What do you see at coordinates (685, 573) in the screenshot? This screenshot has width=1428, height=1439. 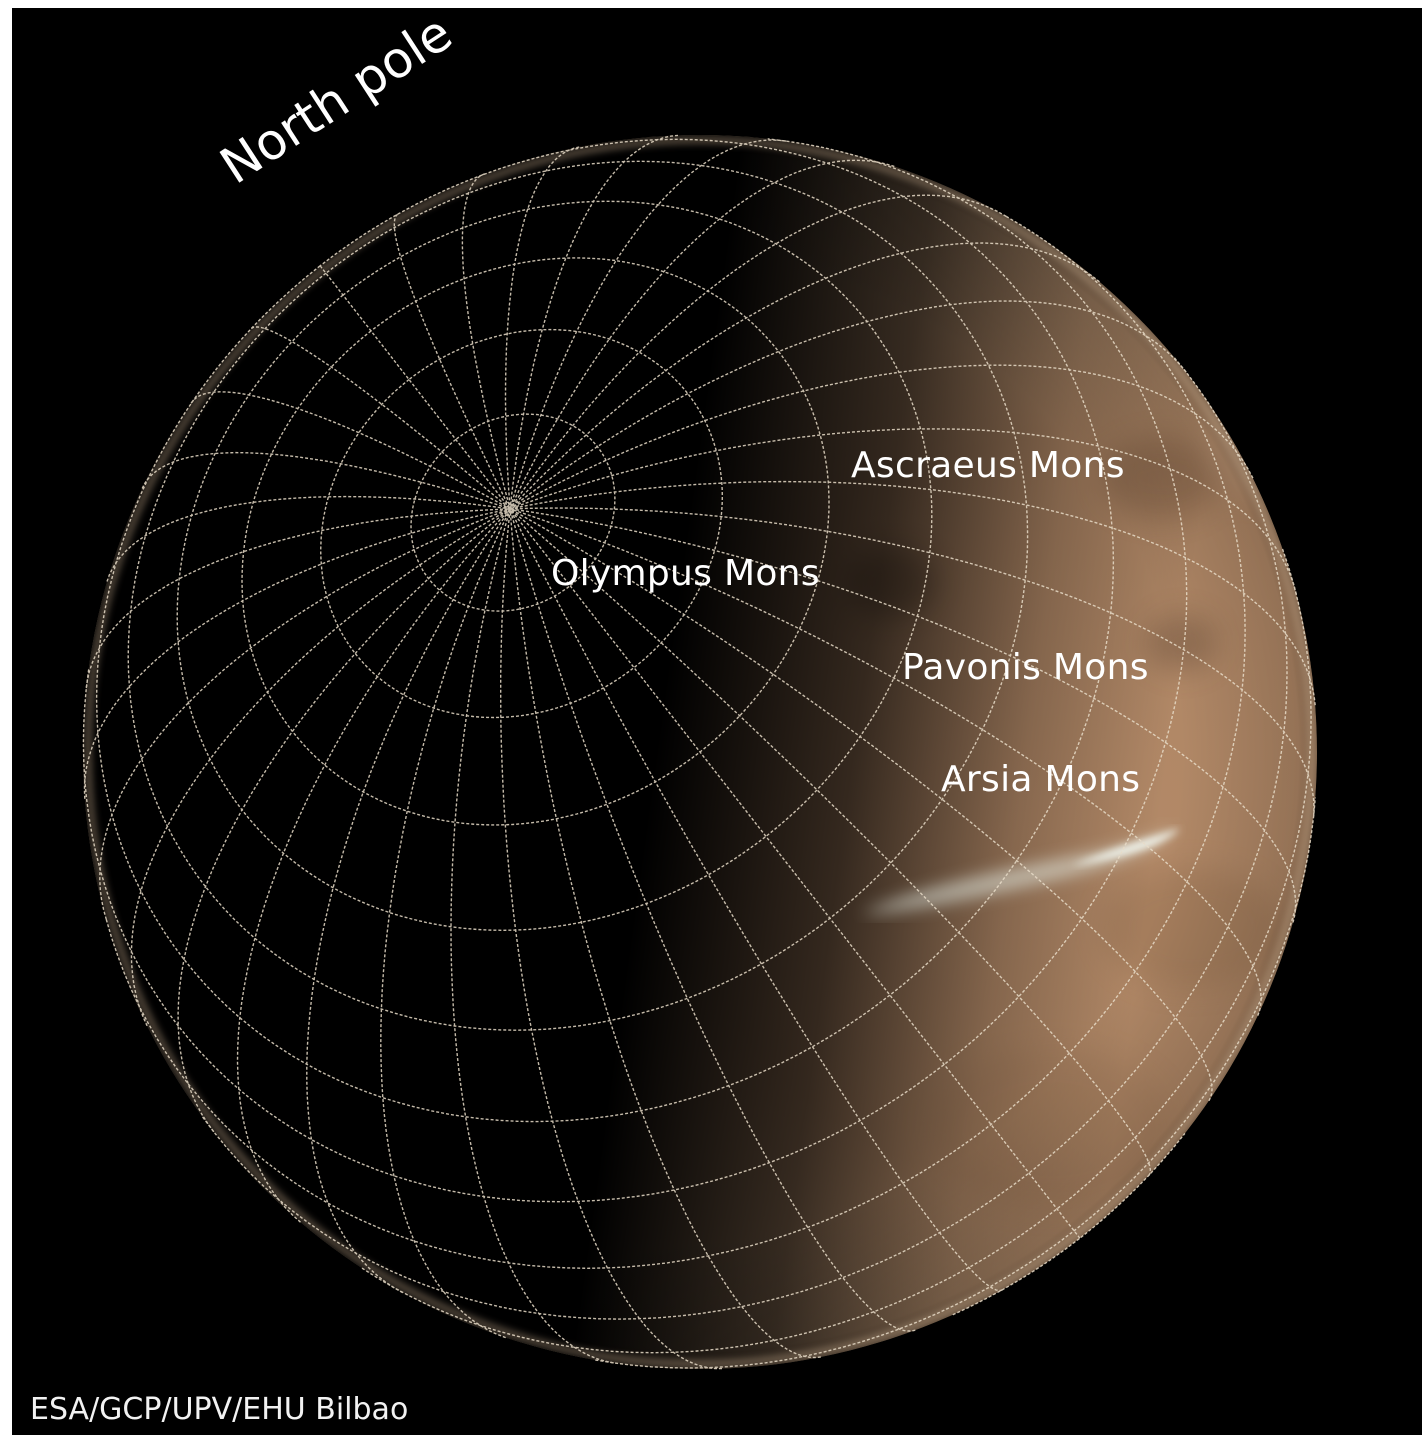 I see `olympus-mons-label: Olympus Mons` at bounding box center [685, 573].